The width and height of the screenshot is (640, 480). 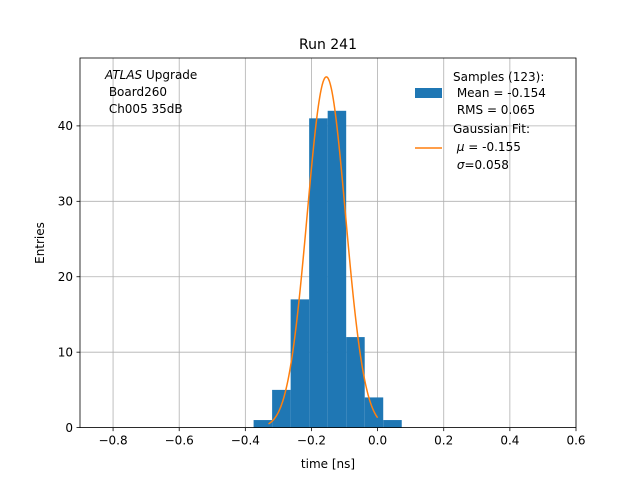 What do you see at coordinates (498, 77) in the screenshot?
I see `legend-samples-line-1: Samples (123):` at bounding box center [498, 77].